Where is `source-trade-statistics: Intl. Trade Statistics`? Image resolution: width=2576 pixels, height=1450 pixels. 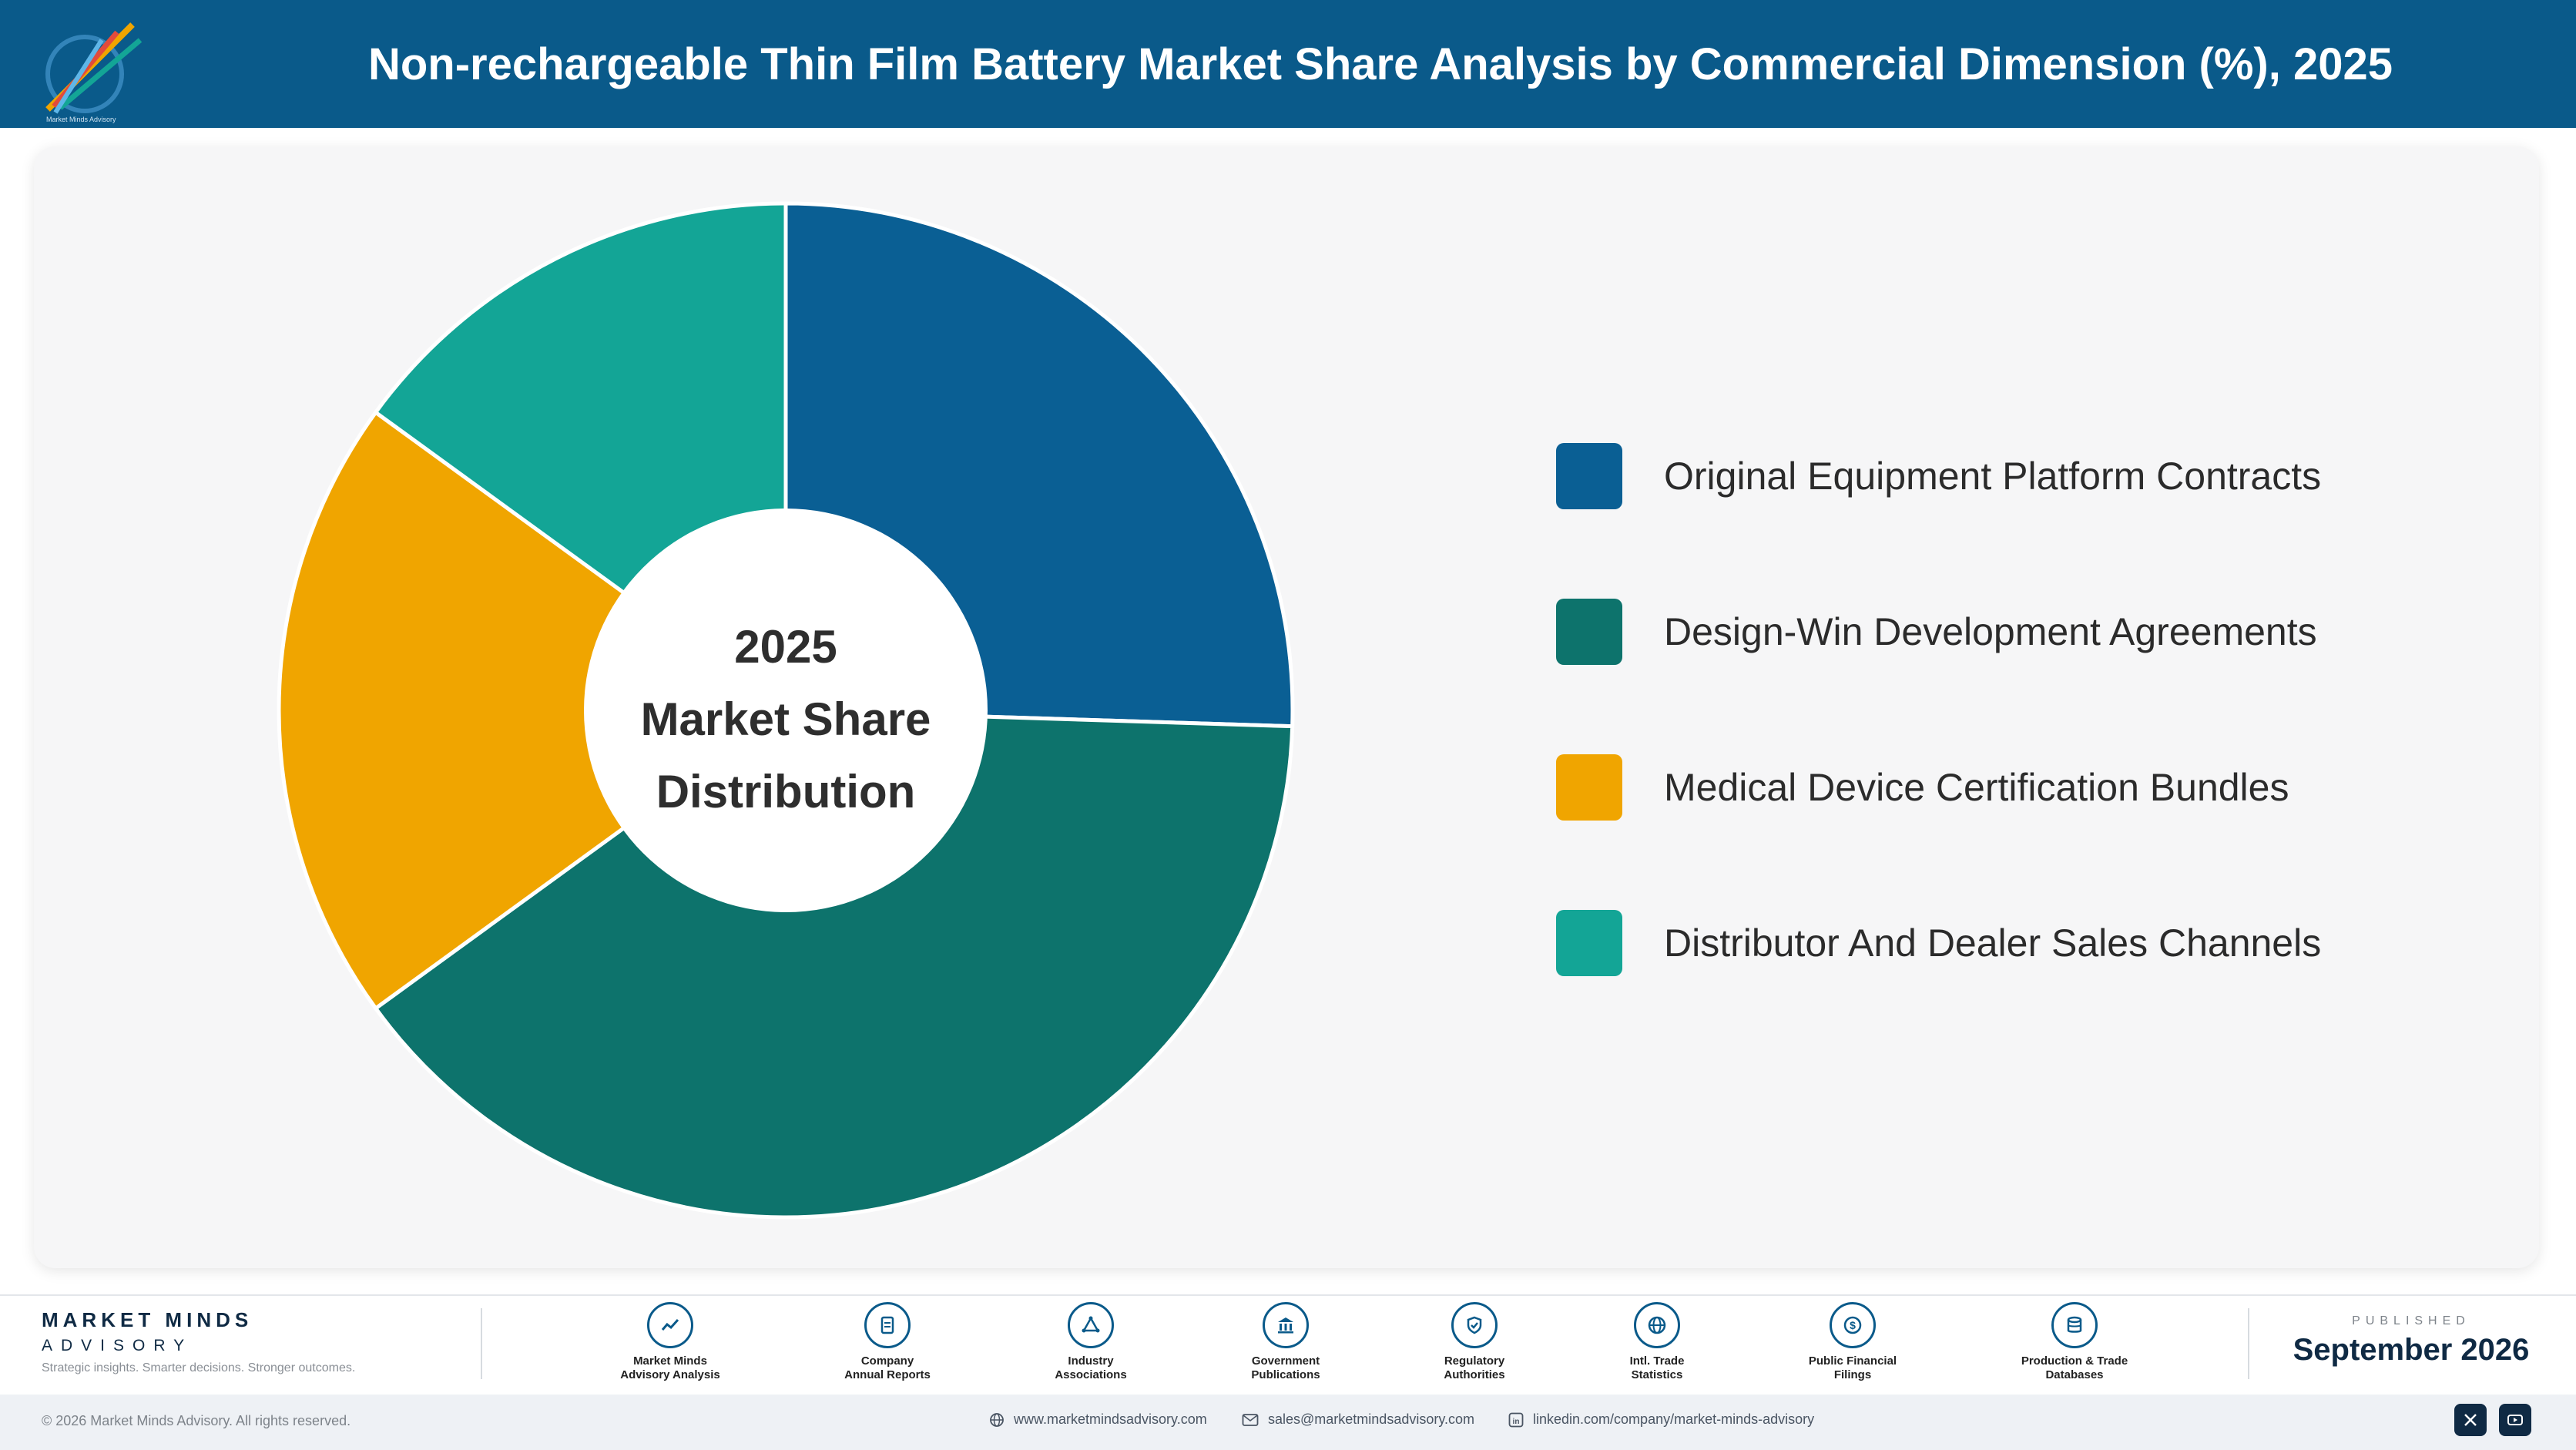
source-trade-statistics: Intl. Trade Statistics is located at coordinates (1657, 1342).